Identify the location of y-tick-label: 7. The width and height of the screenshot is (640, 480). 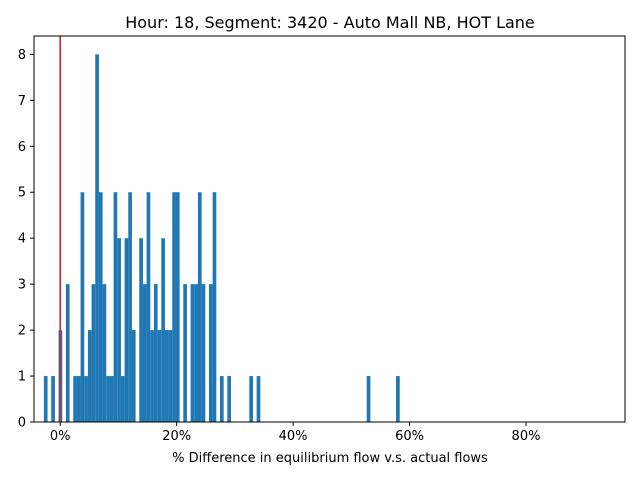
(22, 101).